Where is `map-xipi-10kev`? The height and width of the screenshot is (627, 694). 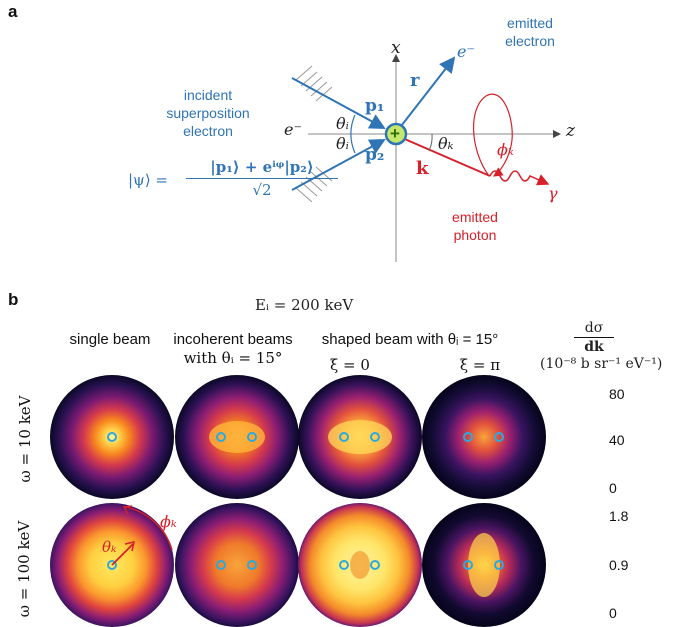
map-xipi-10kev is located at coordinates (484, 437).